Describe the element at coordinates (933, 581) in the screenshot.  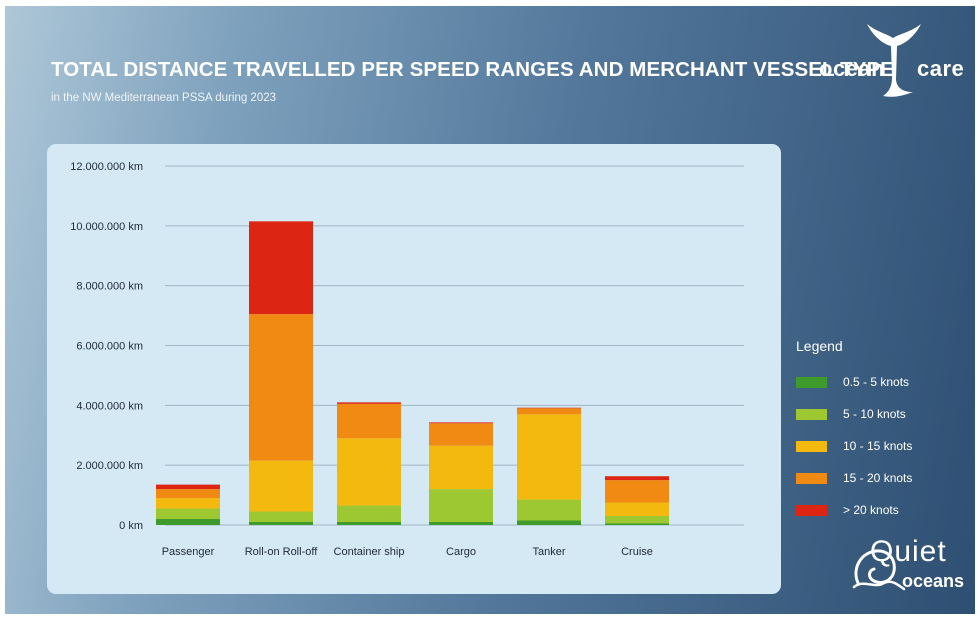
I see `quietoceans-logo-line2: oceans` at that location.